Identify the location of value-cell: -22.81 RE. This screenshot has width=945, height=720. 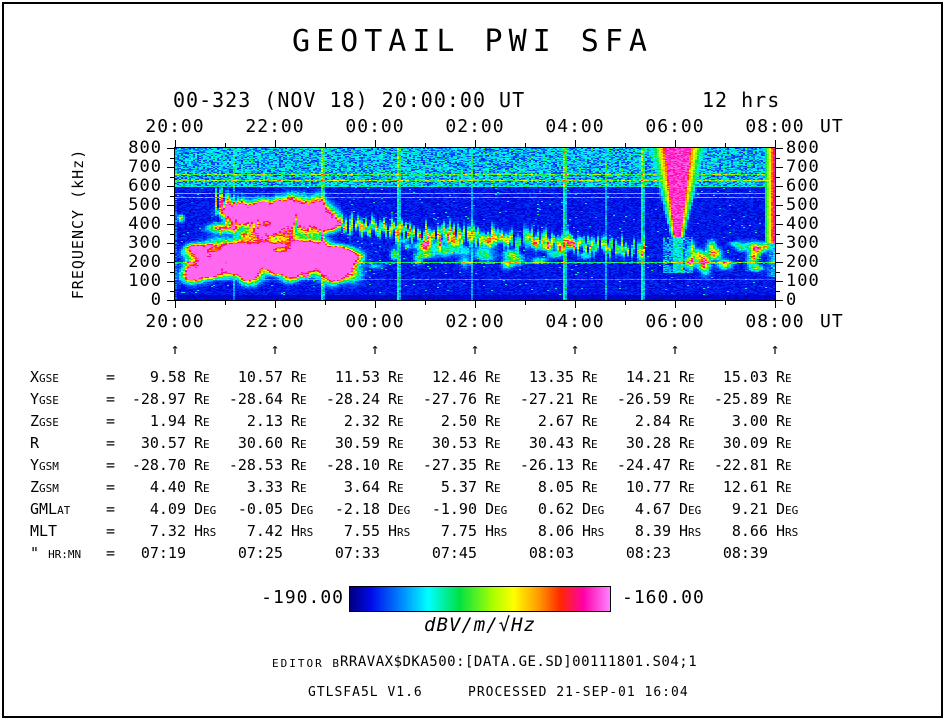
(753, 466).